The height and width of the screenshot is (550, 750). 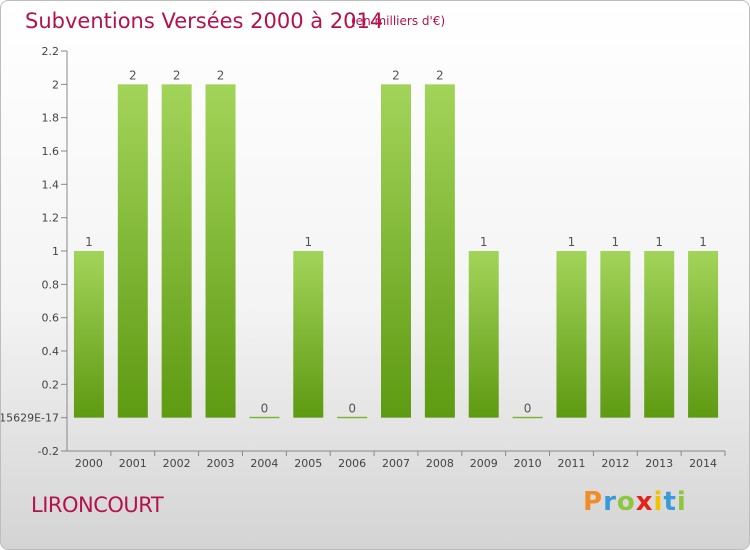 I want to click on y-tick-label: 2.2, so click(x=51, y=51).